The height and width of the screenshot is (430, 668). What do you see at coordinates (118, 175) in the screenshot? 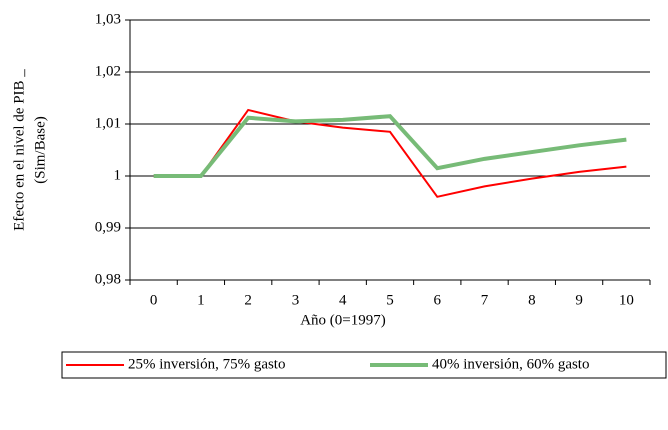
I see `y-tick-label: 1` at bounding box center [118, 175].